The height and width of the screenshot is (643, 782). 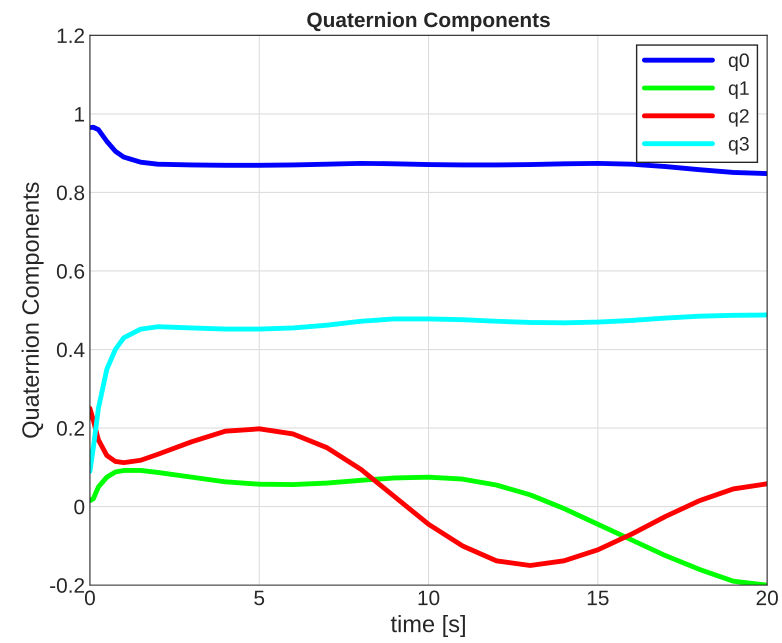 I want to click on x-tick-label: 20, so click(x=767, y=598).